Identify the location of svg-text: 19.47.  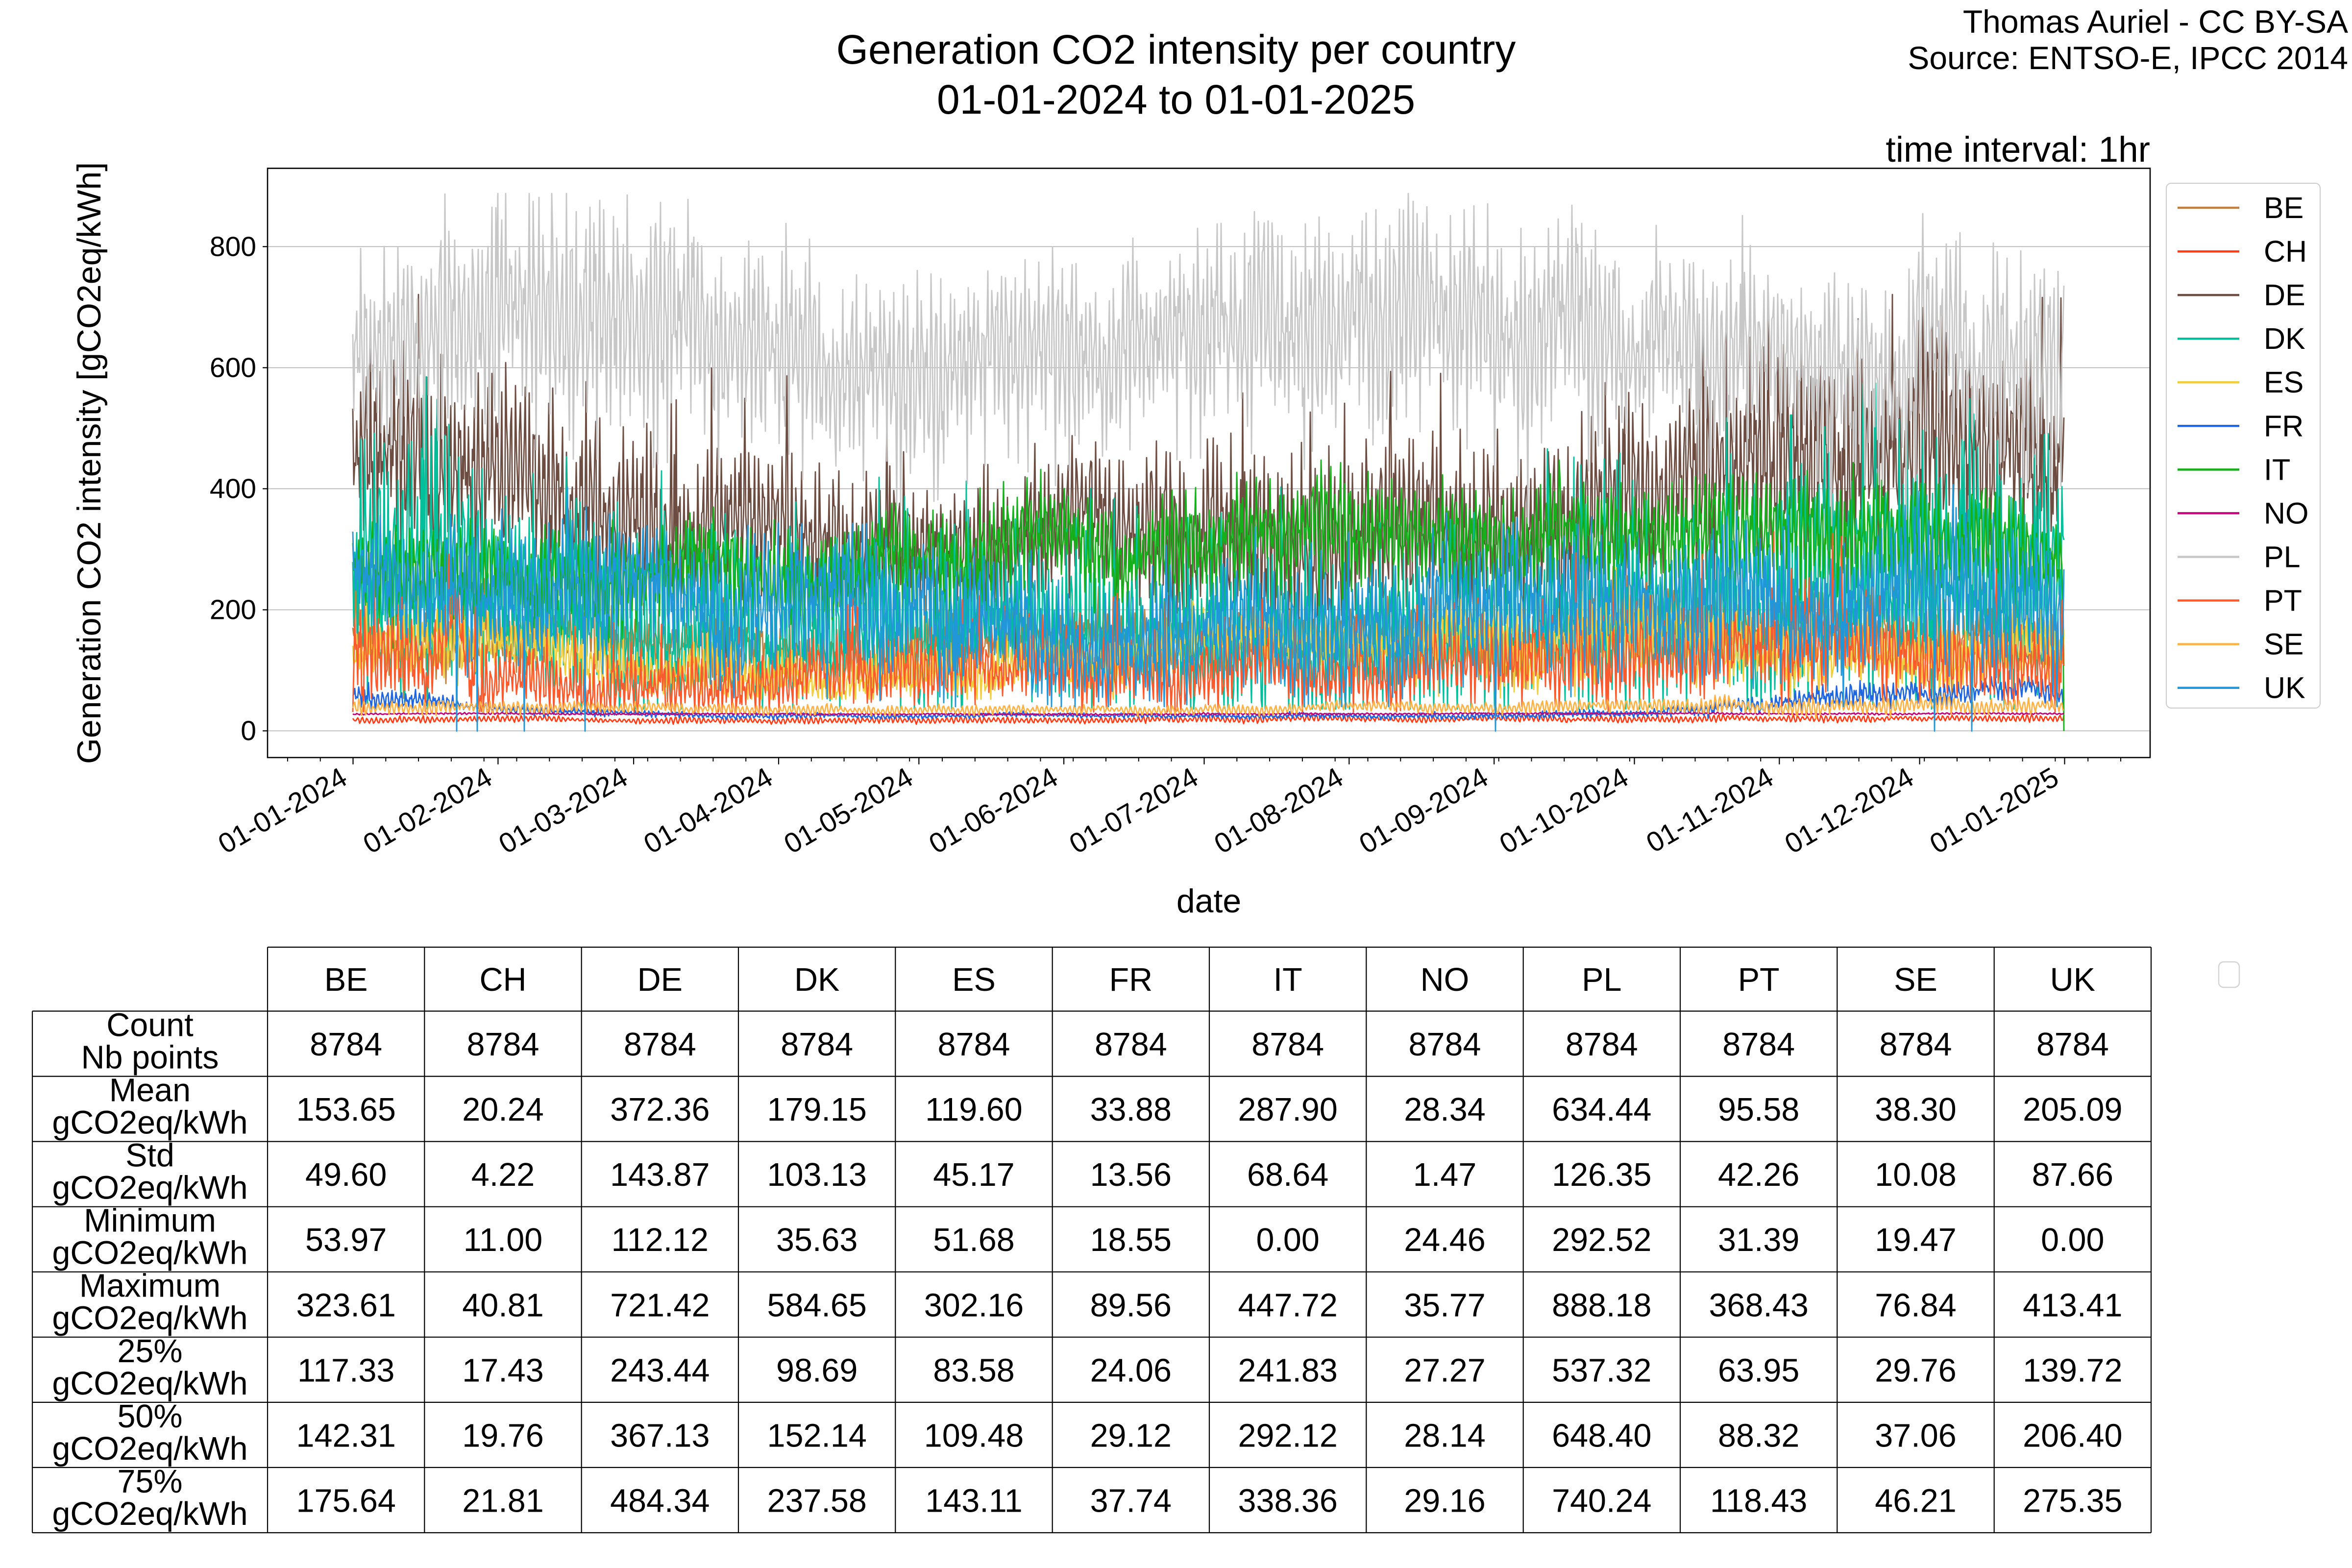
(1915, 1240).